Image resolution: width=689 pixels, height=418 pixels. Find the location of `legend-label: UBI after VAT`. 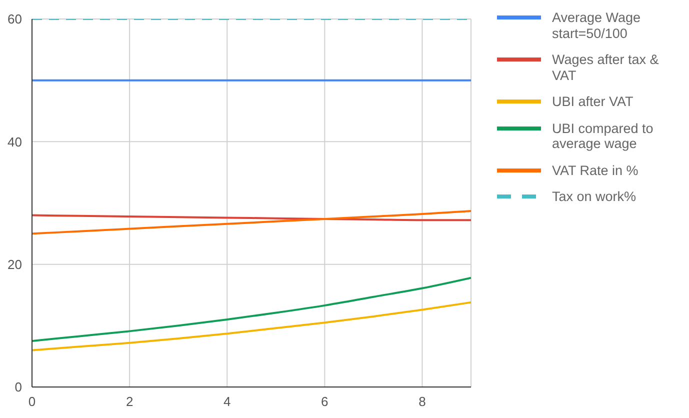

legend-label: UBI after VAT is located at coordinates (593, 102).